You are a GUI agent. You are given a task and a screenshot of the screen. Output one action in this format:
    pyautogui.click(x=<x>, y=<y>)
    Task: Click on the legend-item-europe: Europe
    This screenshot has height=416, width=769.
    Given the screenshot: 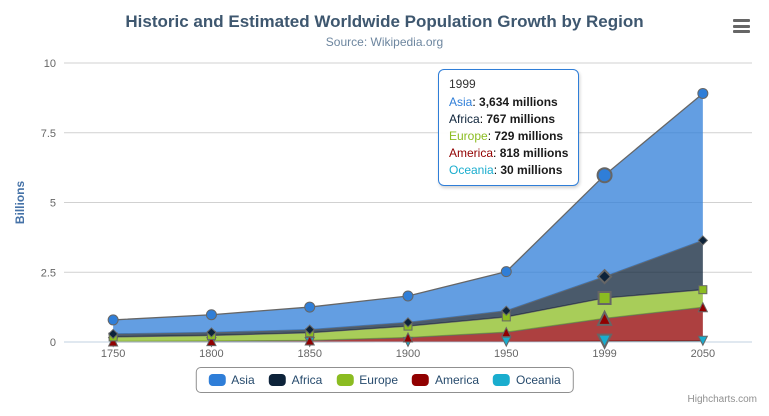 What is the action you would take?
    pyautogui.click(x=367, y=380)
    